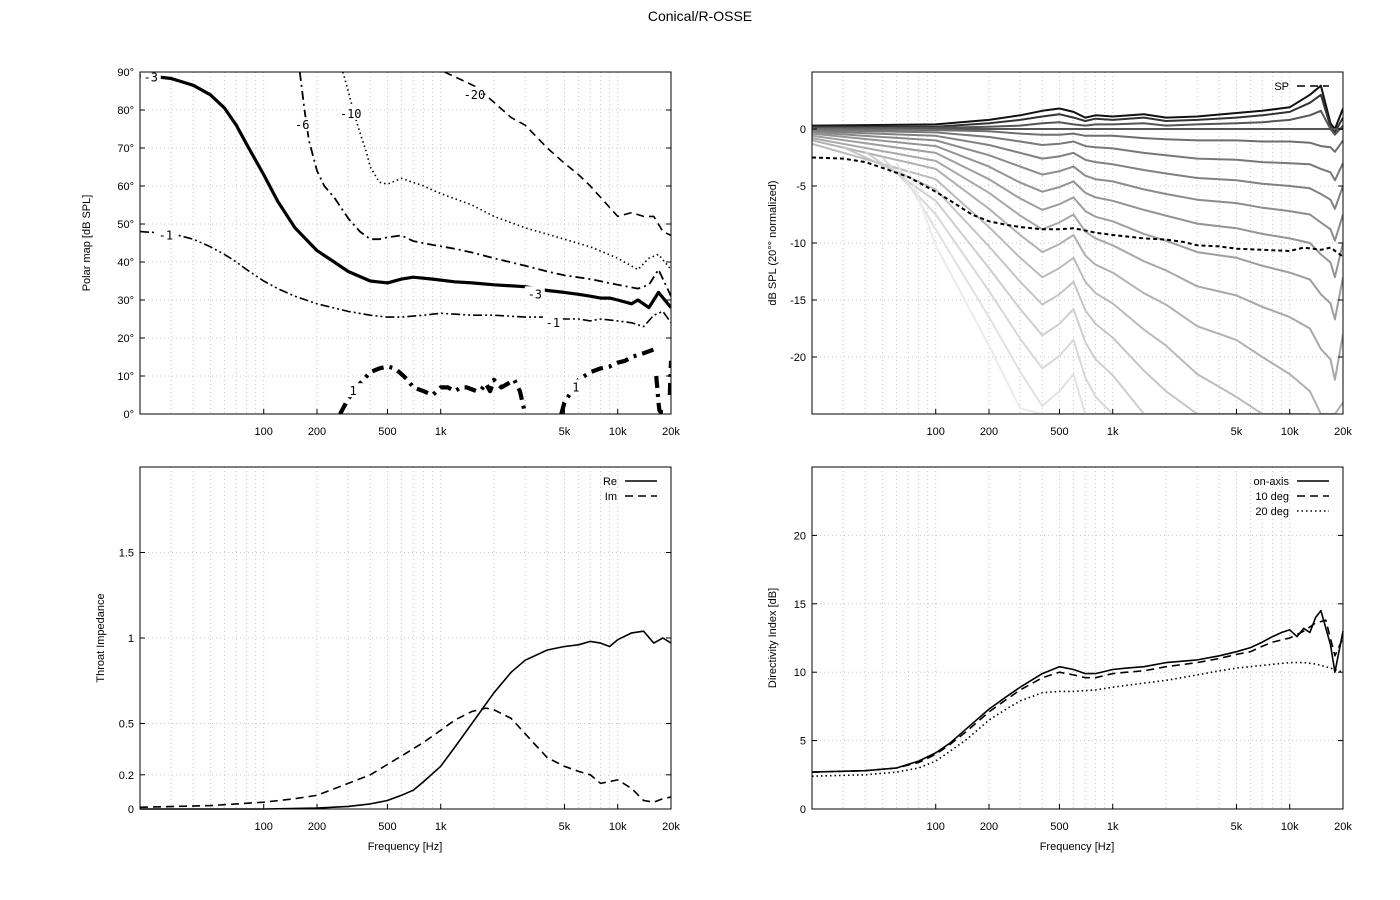 This screenshot has height=900, width=1400. I want to click on spl-xtick-label: 1k, so click(1113, 432).